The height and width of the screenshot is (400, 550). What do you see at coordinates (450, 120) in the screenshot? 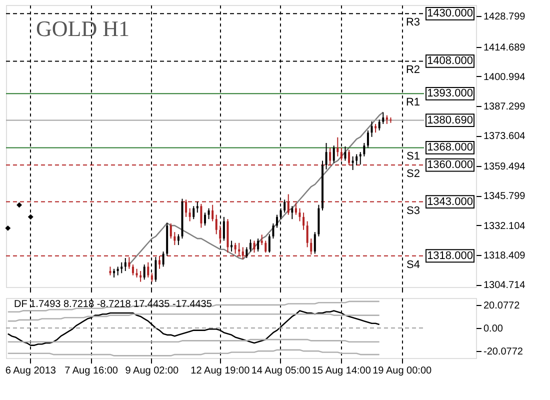
I see `ref-line-label: 1380.690` at bounding box center [450, 120].